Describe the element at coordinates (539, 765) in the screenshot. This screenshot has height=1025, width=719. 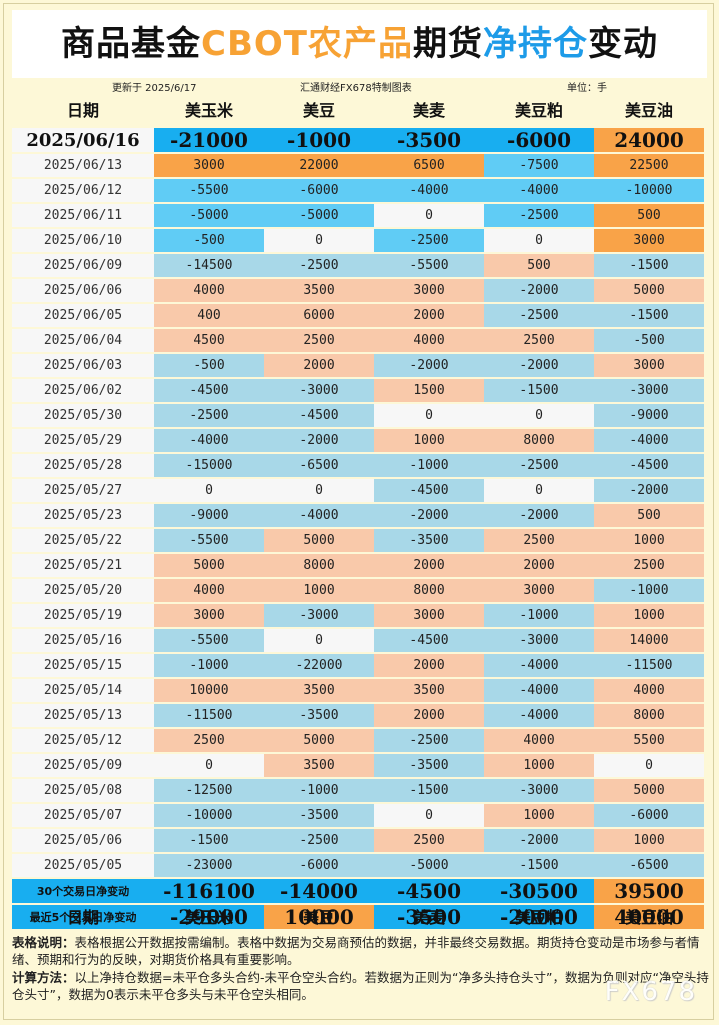
I see `cell-soymeal: 1000` at that location.